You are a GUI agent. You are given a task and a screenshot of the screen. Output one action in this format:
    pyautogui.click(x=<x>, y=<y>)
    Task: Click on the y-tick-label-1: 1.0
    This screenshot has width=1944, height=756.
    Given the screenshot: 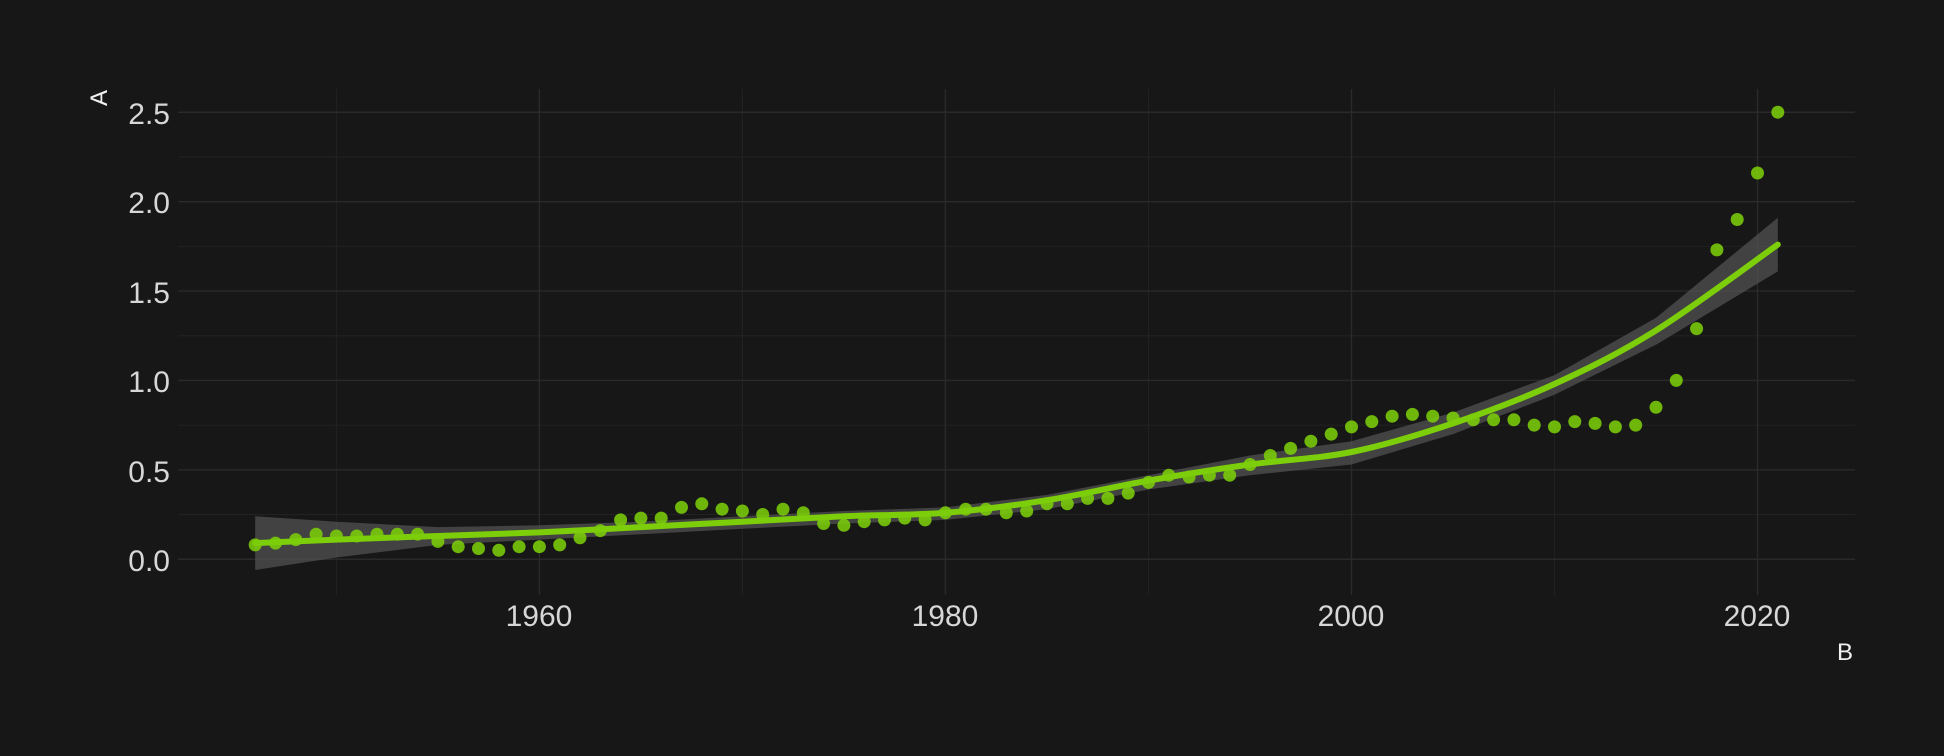 What is the action you would take?
    pyautogui.click(x=149, y=382)
    